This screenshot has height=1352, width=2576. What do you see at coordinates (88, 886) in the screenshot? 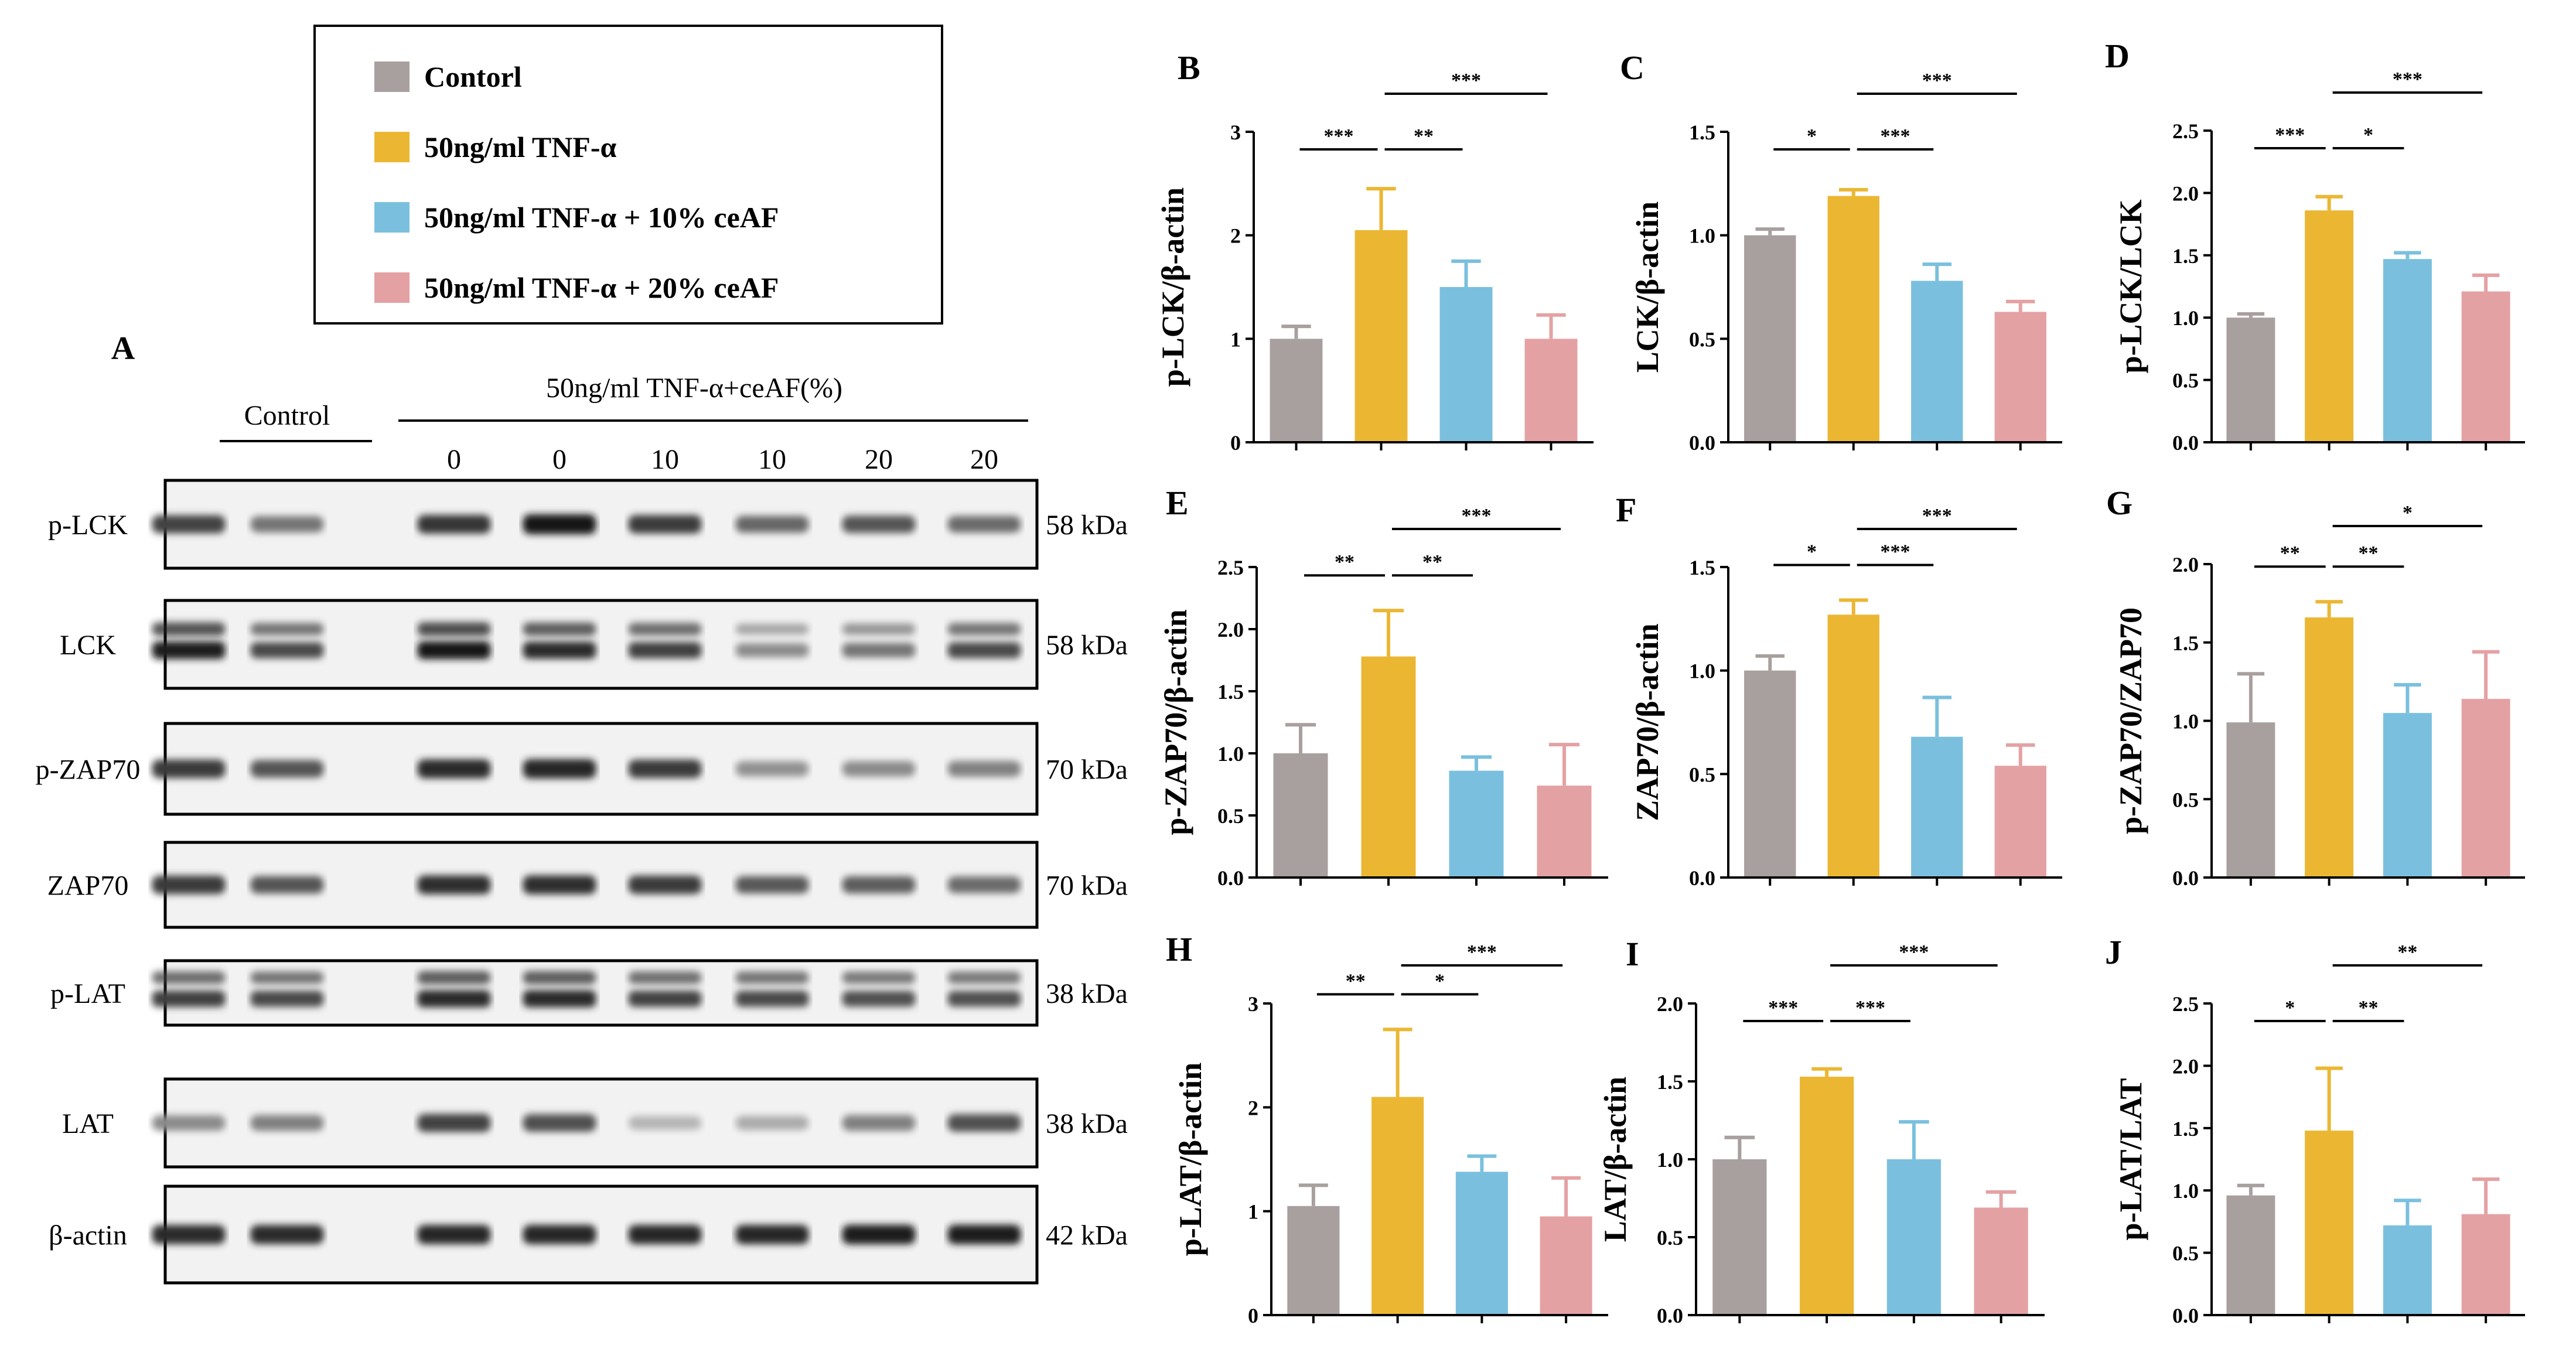
I see `blot-row-name: ZAP70` at bounding box center [88, 886].